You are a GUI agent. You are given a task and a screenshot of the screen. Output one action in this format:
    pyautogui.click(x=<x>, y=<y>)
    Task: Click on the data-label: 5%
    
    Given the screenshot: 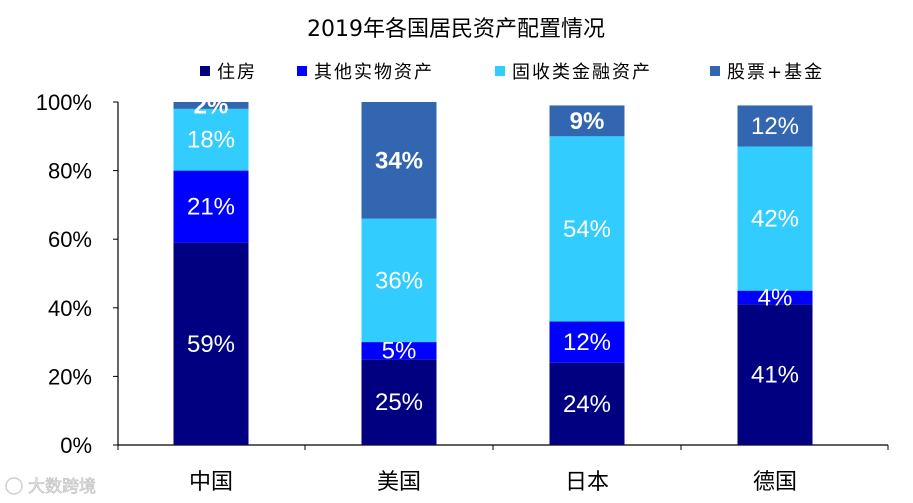 What is the action you would take?
    pyautogui.click(x=399, y=351)
    